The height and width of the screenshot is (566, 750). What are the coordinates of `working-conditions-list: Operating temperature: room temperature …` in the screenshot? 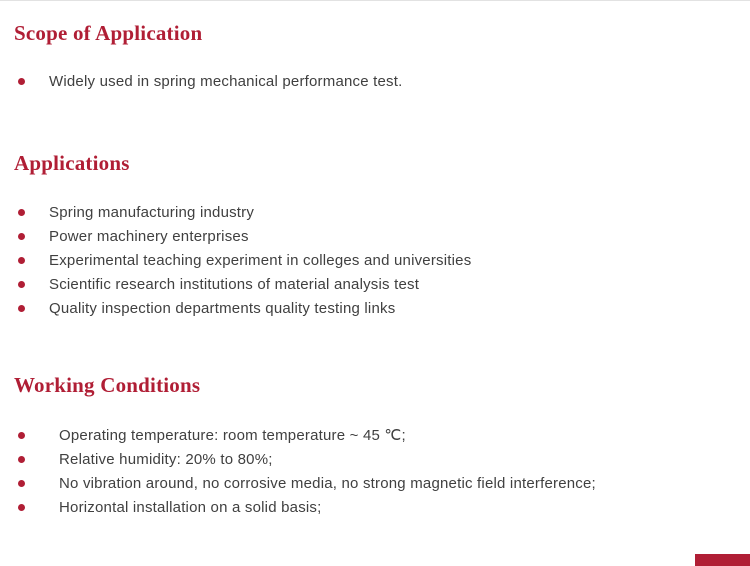 It's located at (298, 471).